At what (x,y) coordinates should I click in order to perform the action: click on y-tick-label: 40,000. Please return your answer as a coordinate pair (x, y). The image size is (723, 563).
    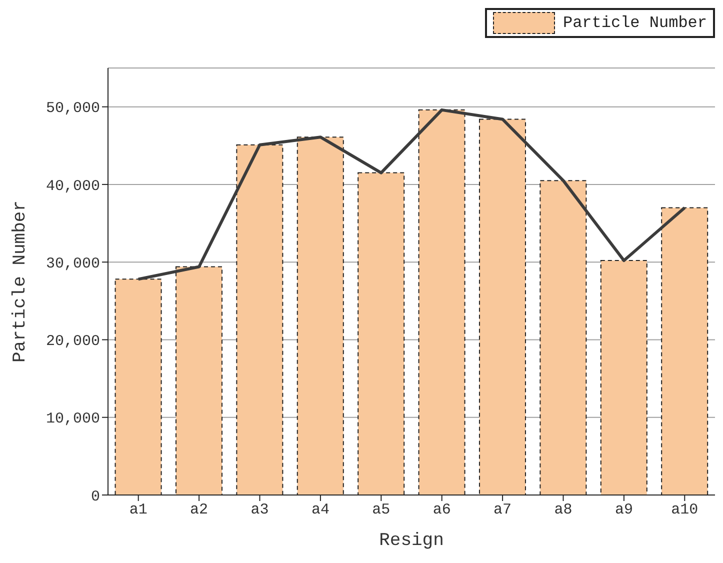
    Looking at the image, I should click on (73, 186).